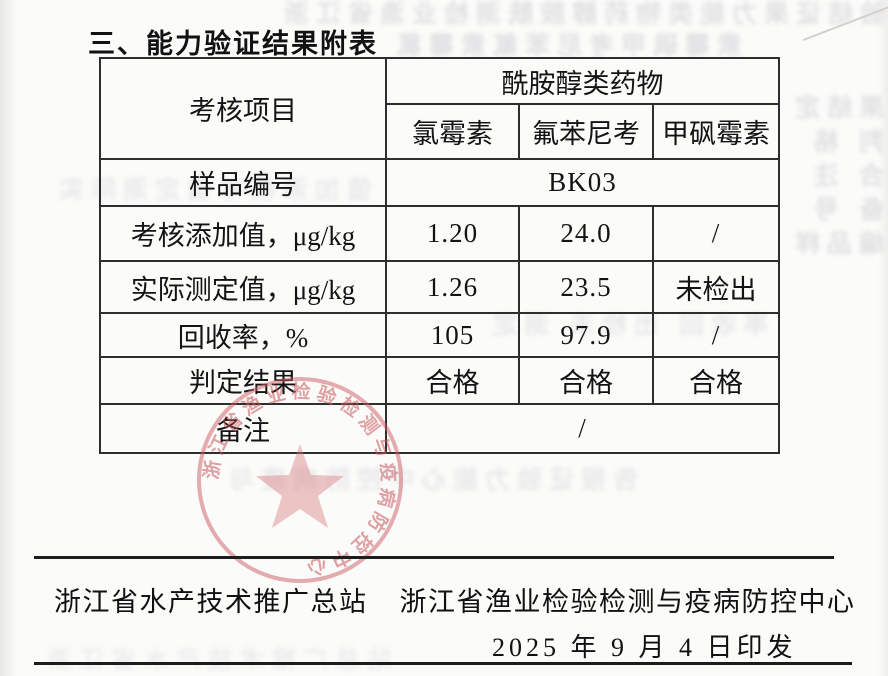  Describe the element at coordinates (243, 233) in the screenshot. I see `row-label-spiked-value: 考核添加值，μg/kg` at that location.